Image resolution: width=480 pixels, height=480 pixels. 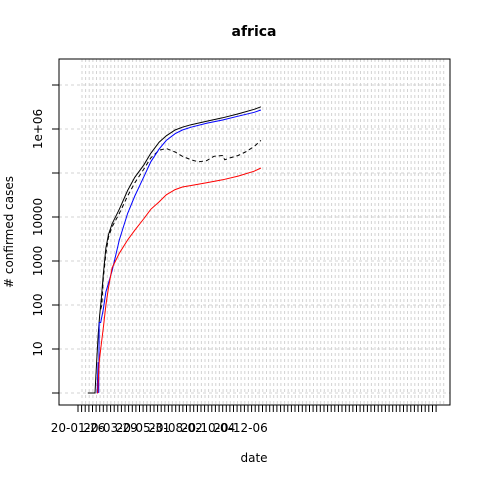 What do you see at coordinates (38, 217) in the screenshot?
I see `y-tick-label: 10000` at bounding box center [38, 217].